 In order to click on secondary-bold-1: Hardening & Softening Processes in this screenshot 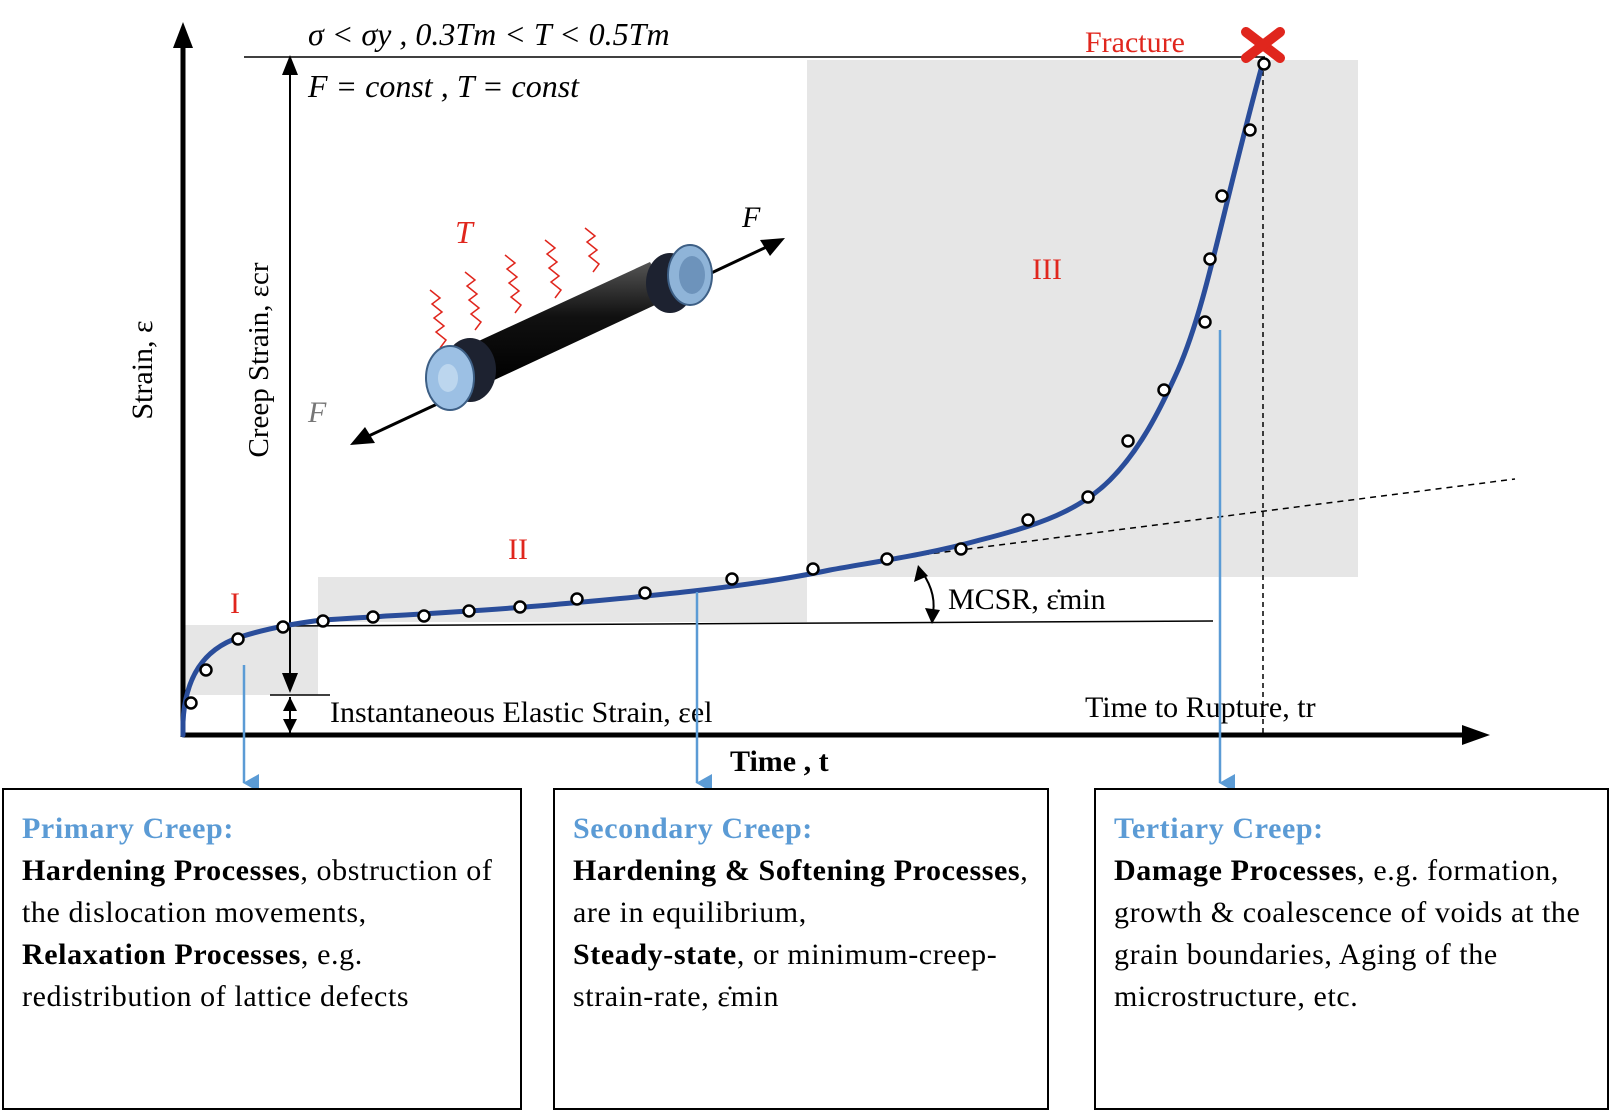, I will do `click(797, 870)`.